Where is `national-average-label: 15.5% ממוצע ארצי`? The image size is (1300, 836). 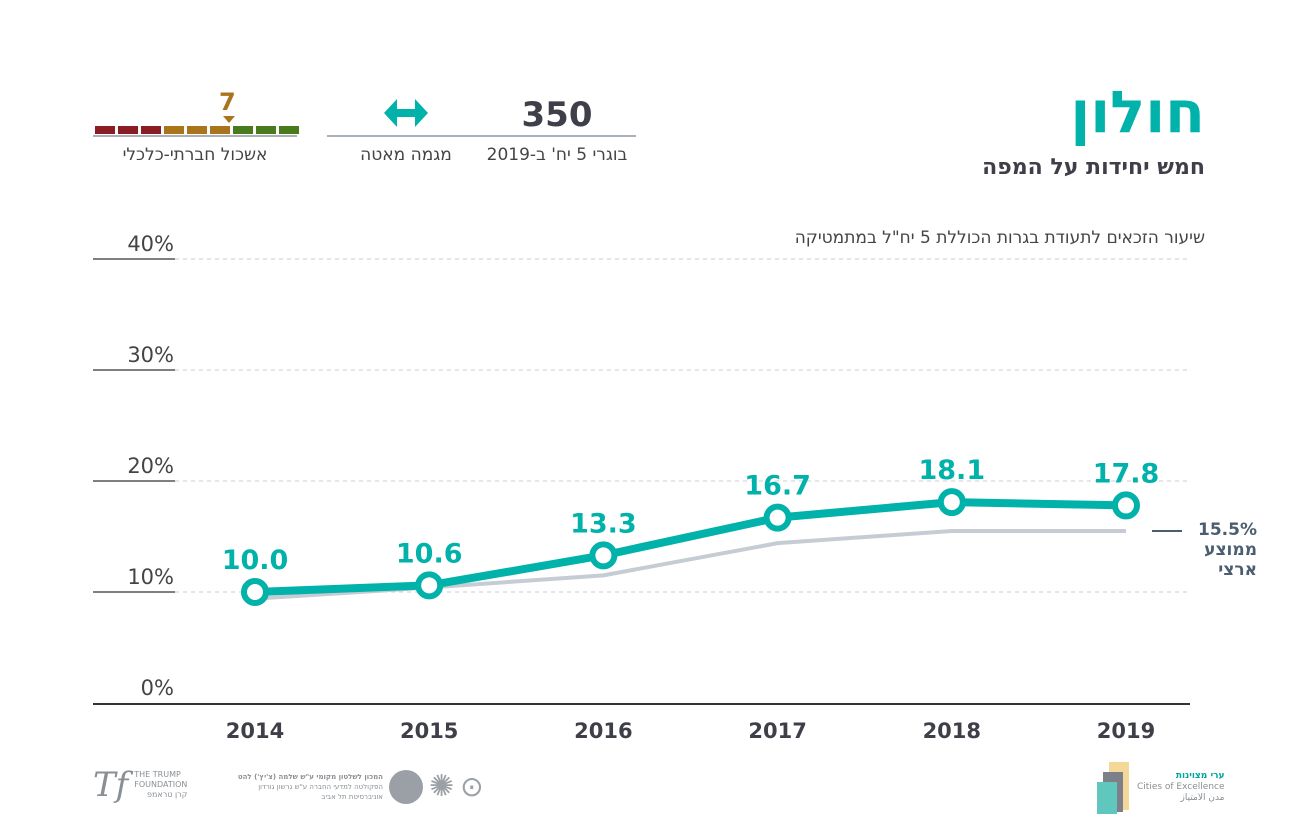
national-average-label: 15.5% ממוצע ארצי is located at coordinates (1211, 550).